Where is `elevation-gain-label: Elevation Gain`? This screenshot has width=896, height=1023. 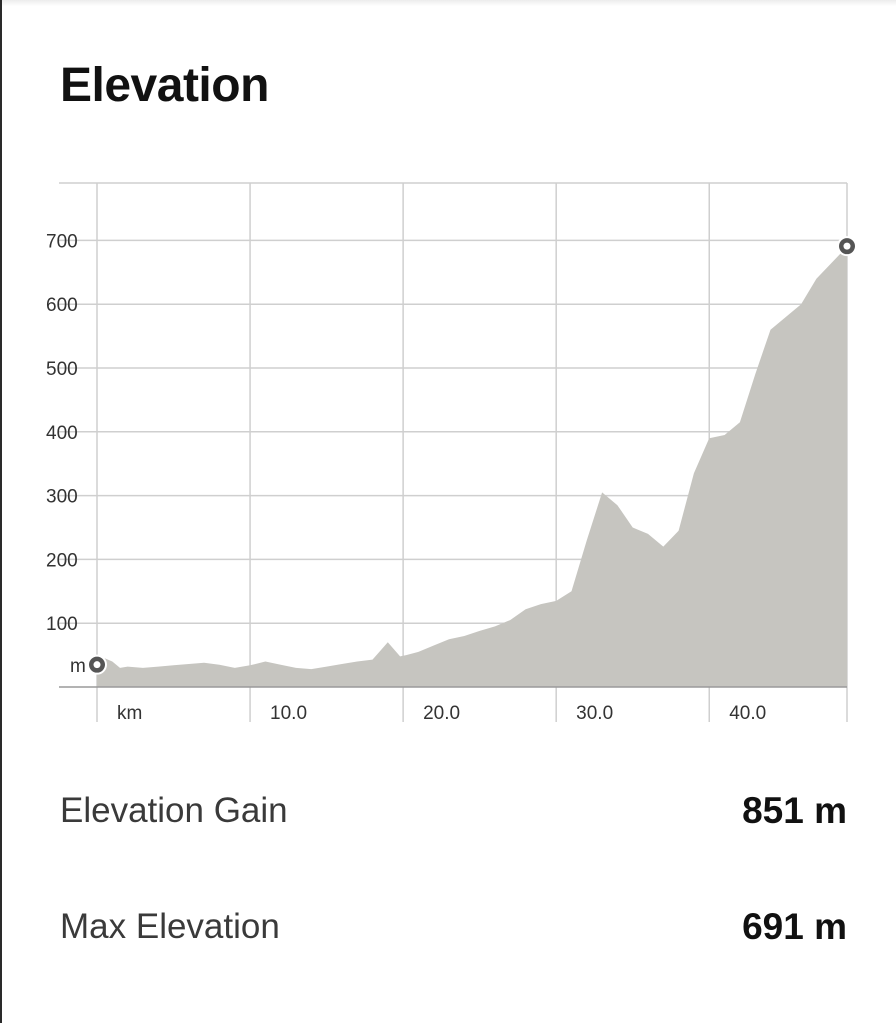
elevation-gain-label: Elevation Gain is located at coordinates (174, 810).